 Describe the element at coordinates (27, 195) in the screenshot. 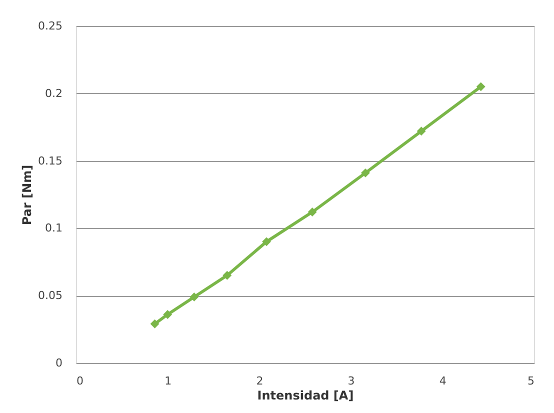

I see `y-axis-title: Par [Nm]` at that location.